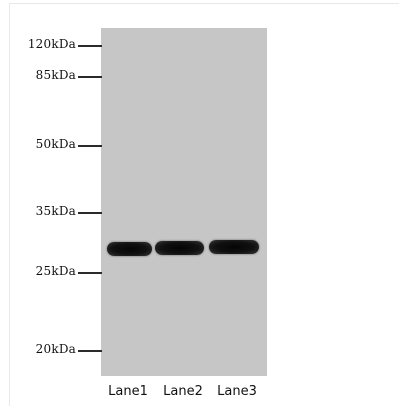 The image size is (405, 407). What do you see at coordinates (51, 44) in the screenshot?
I see `marker-label: 120kDa` at bounding box center [51, 44].